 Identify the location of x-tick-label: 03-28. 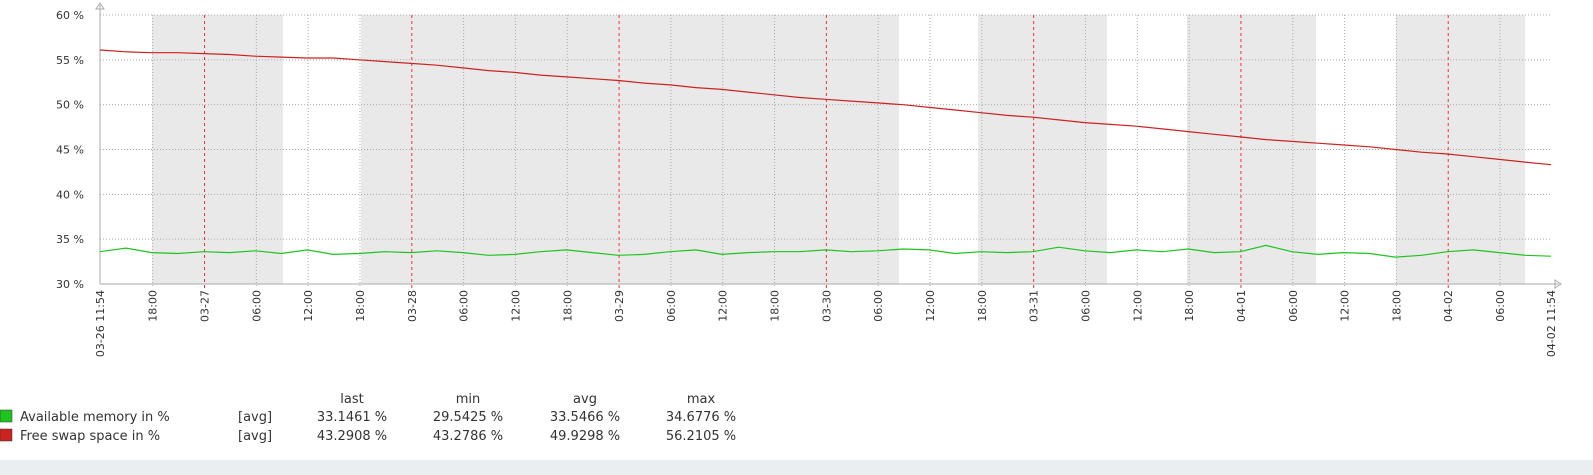
(412, 306).